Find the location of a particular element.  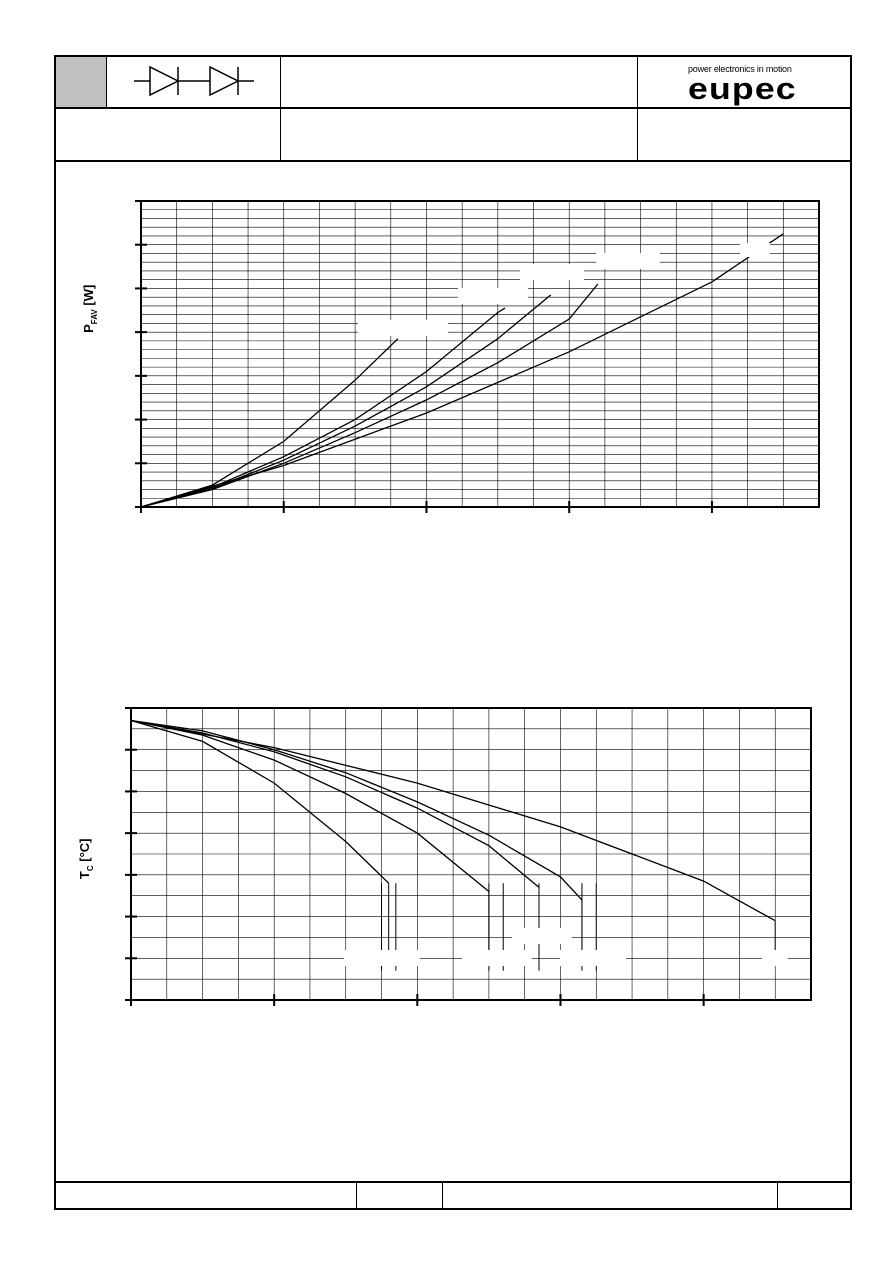

logo-tagline: power electronics in motion is located at coordinates (740, 69).